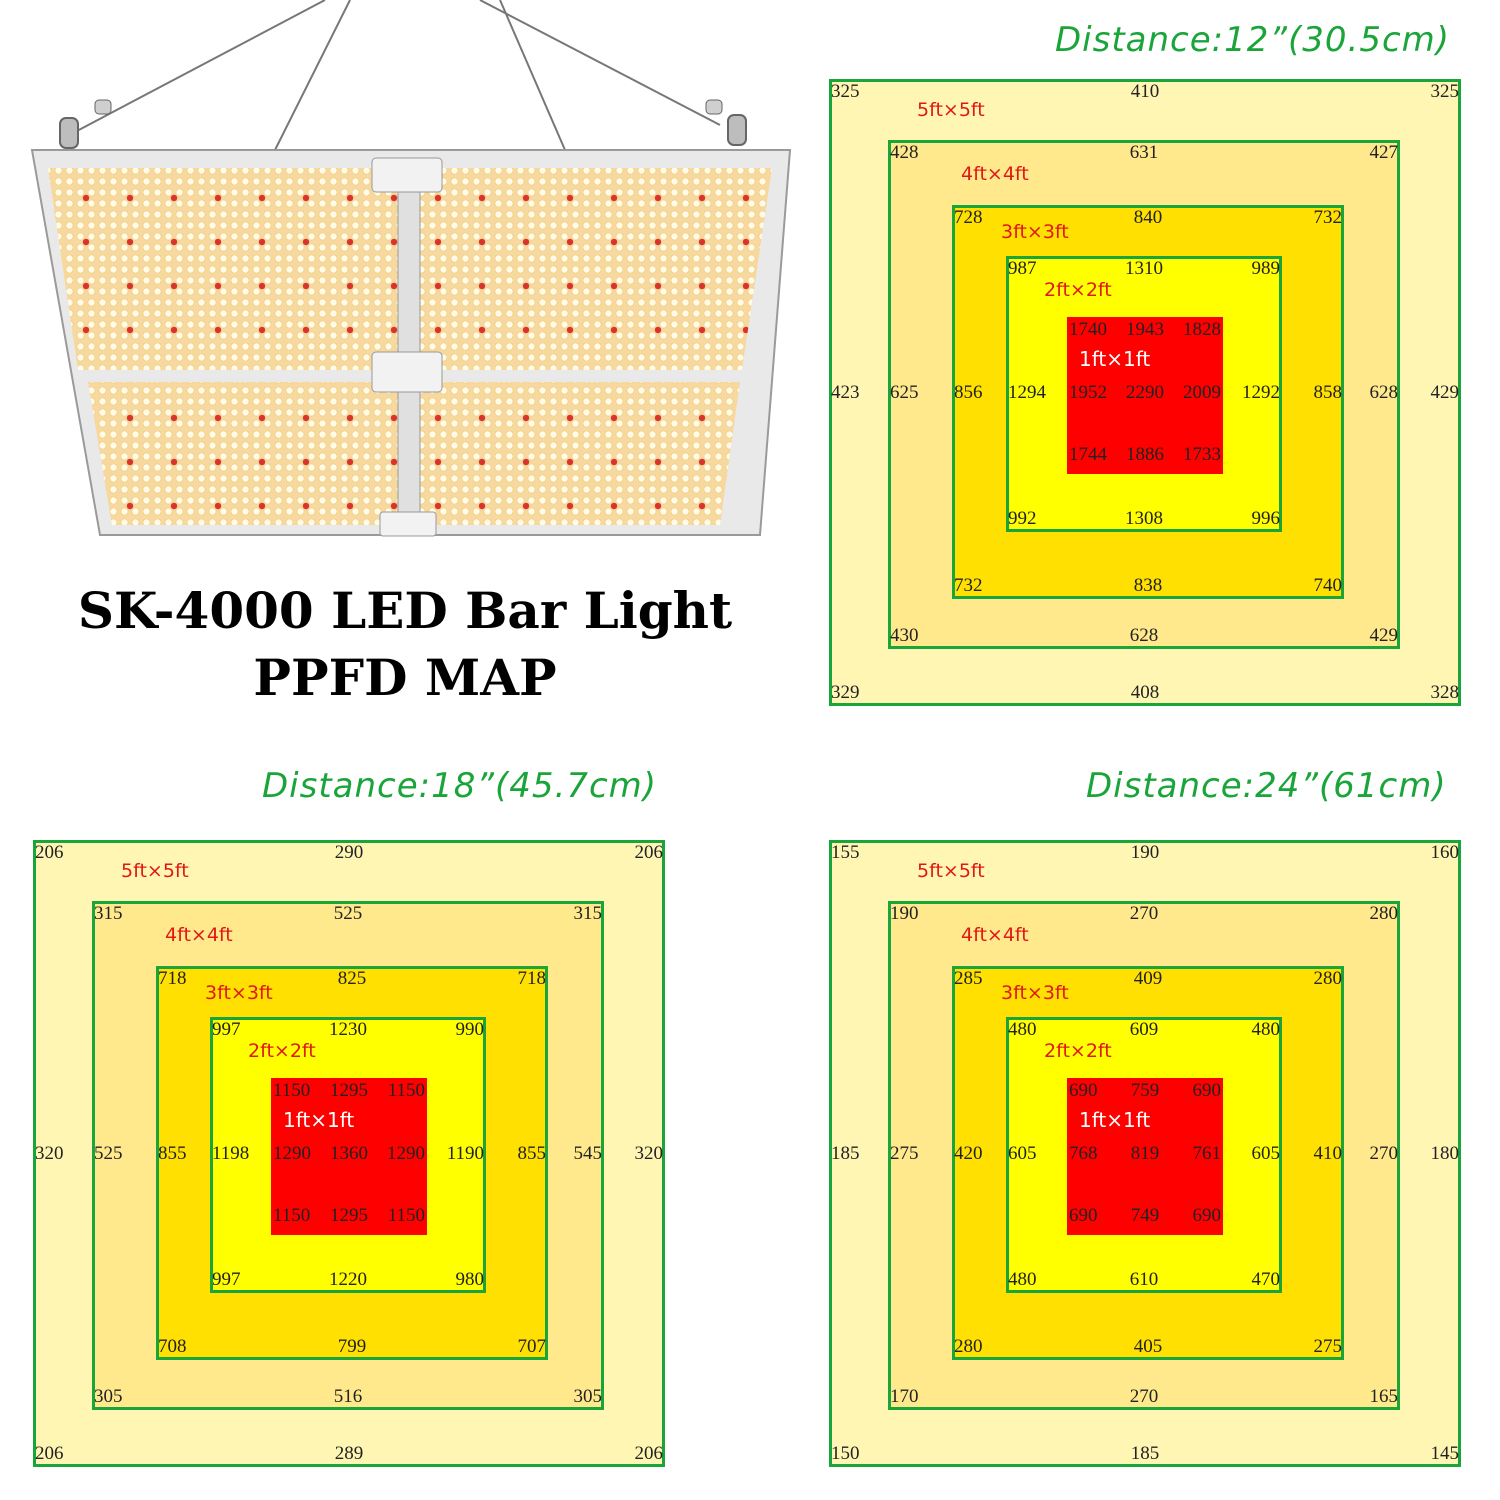  Describe the element at coordinates (172, 1346) in the screenshot. I see `ppfd-value-z3-bl: 708` at that location.